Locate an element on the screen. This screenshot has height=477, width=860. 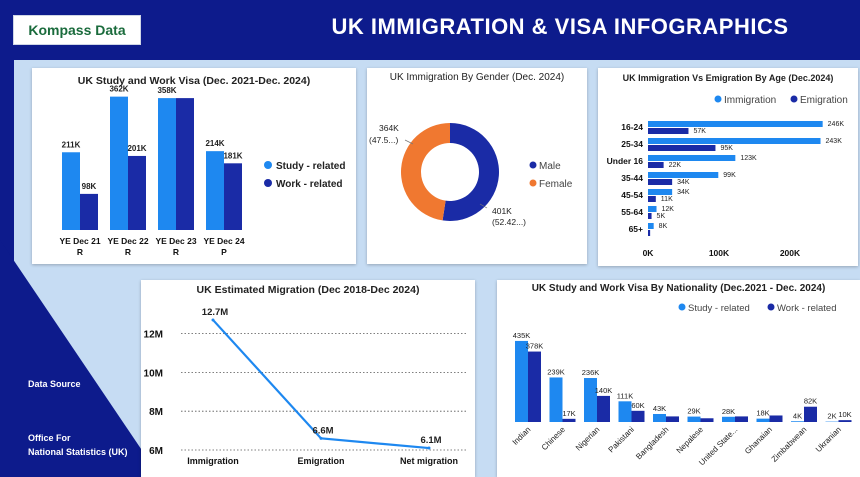
data-label: 10K is located at coordinates (844, 414).